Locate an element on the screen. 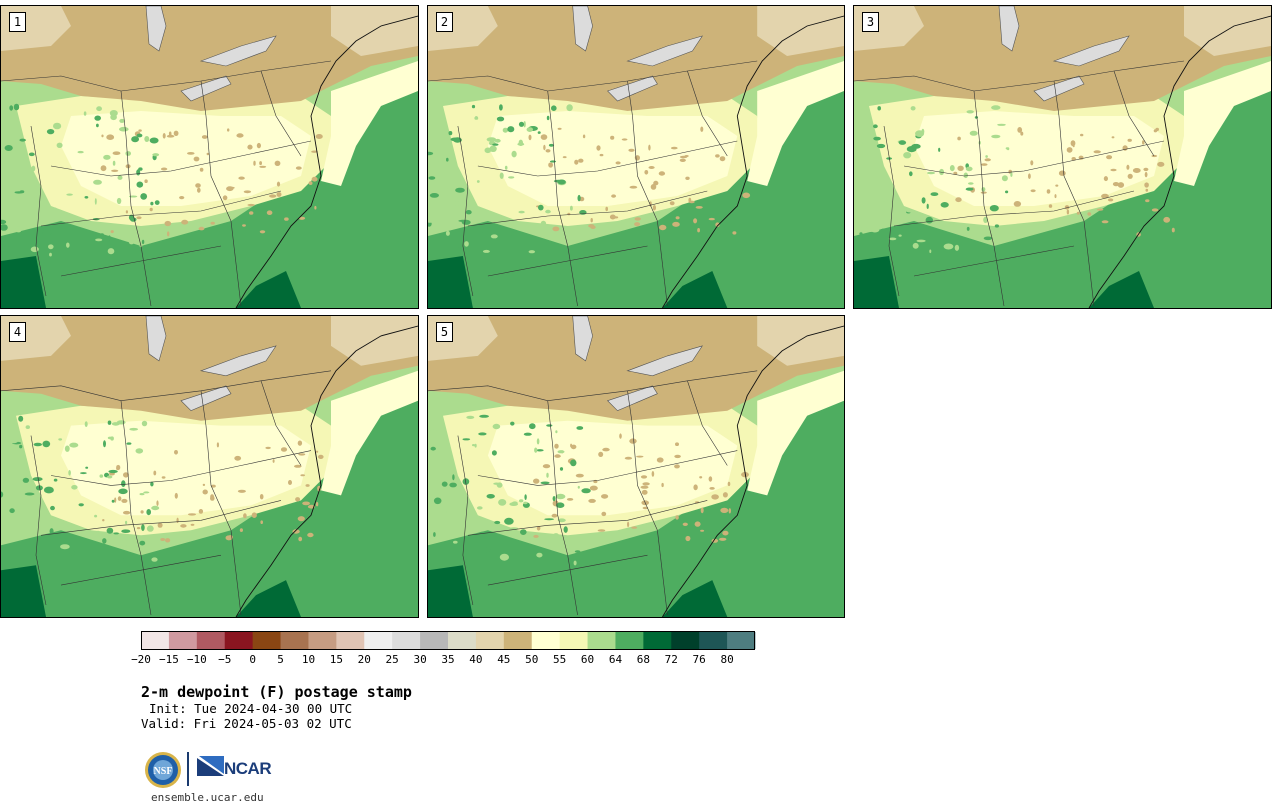 The width and height of the screenshot is (1280, 809). humid-region is located at coordinates (209, 187).